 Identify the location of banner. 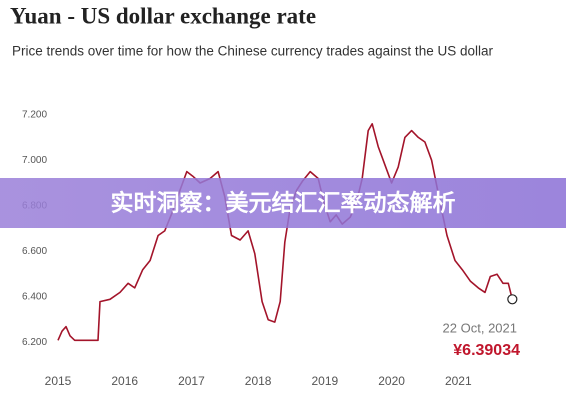
(283, 203).